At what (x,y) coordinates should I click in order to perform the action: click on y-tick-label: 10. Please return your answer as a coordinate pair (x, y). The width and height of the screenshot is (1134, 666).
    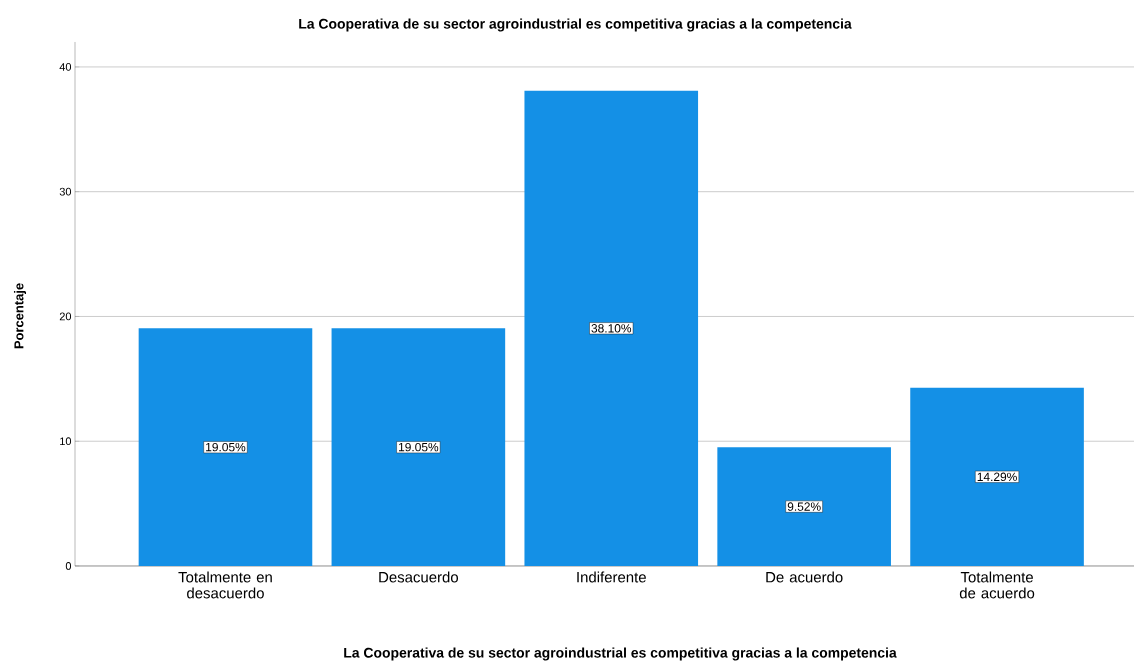
    Looking at the image, I should click on (66, 441).